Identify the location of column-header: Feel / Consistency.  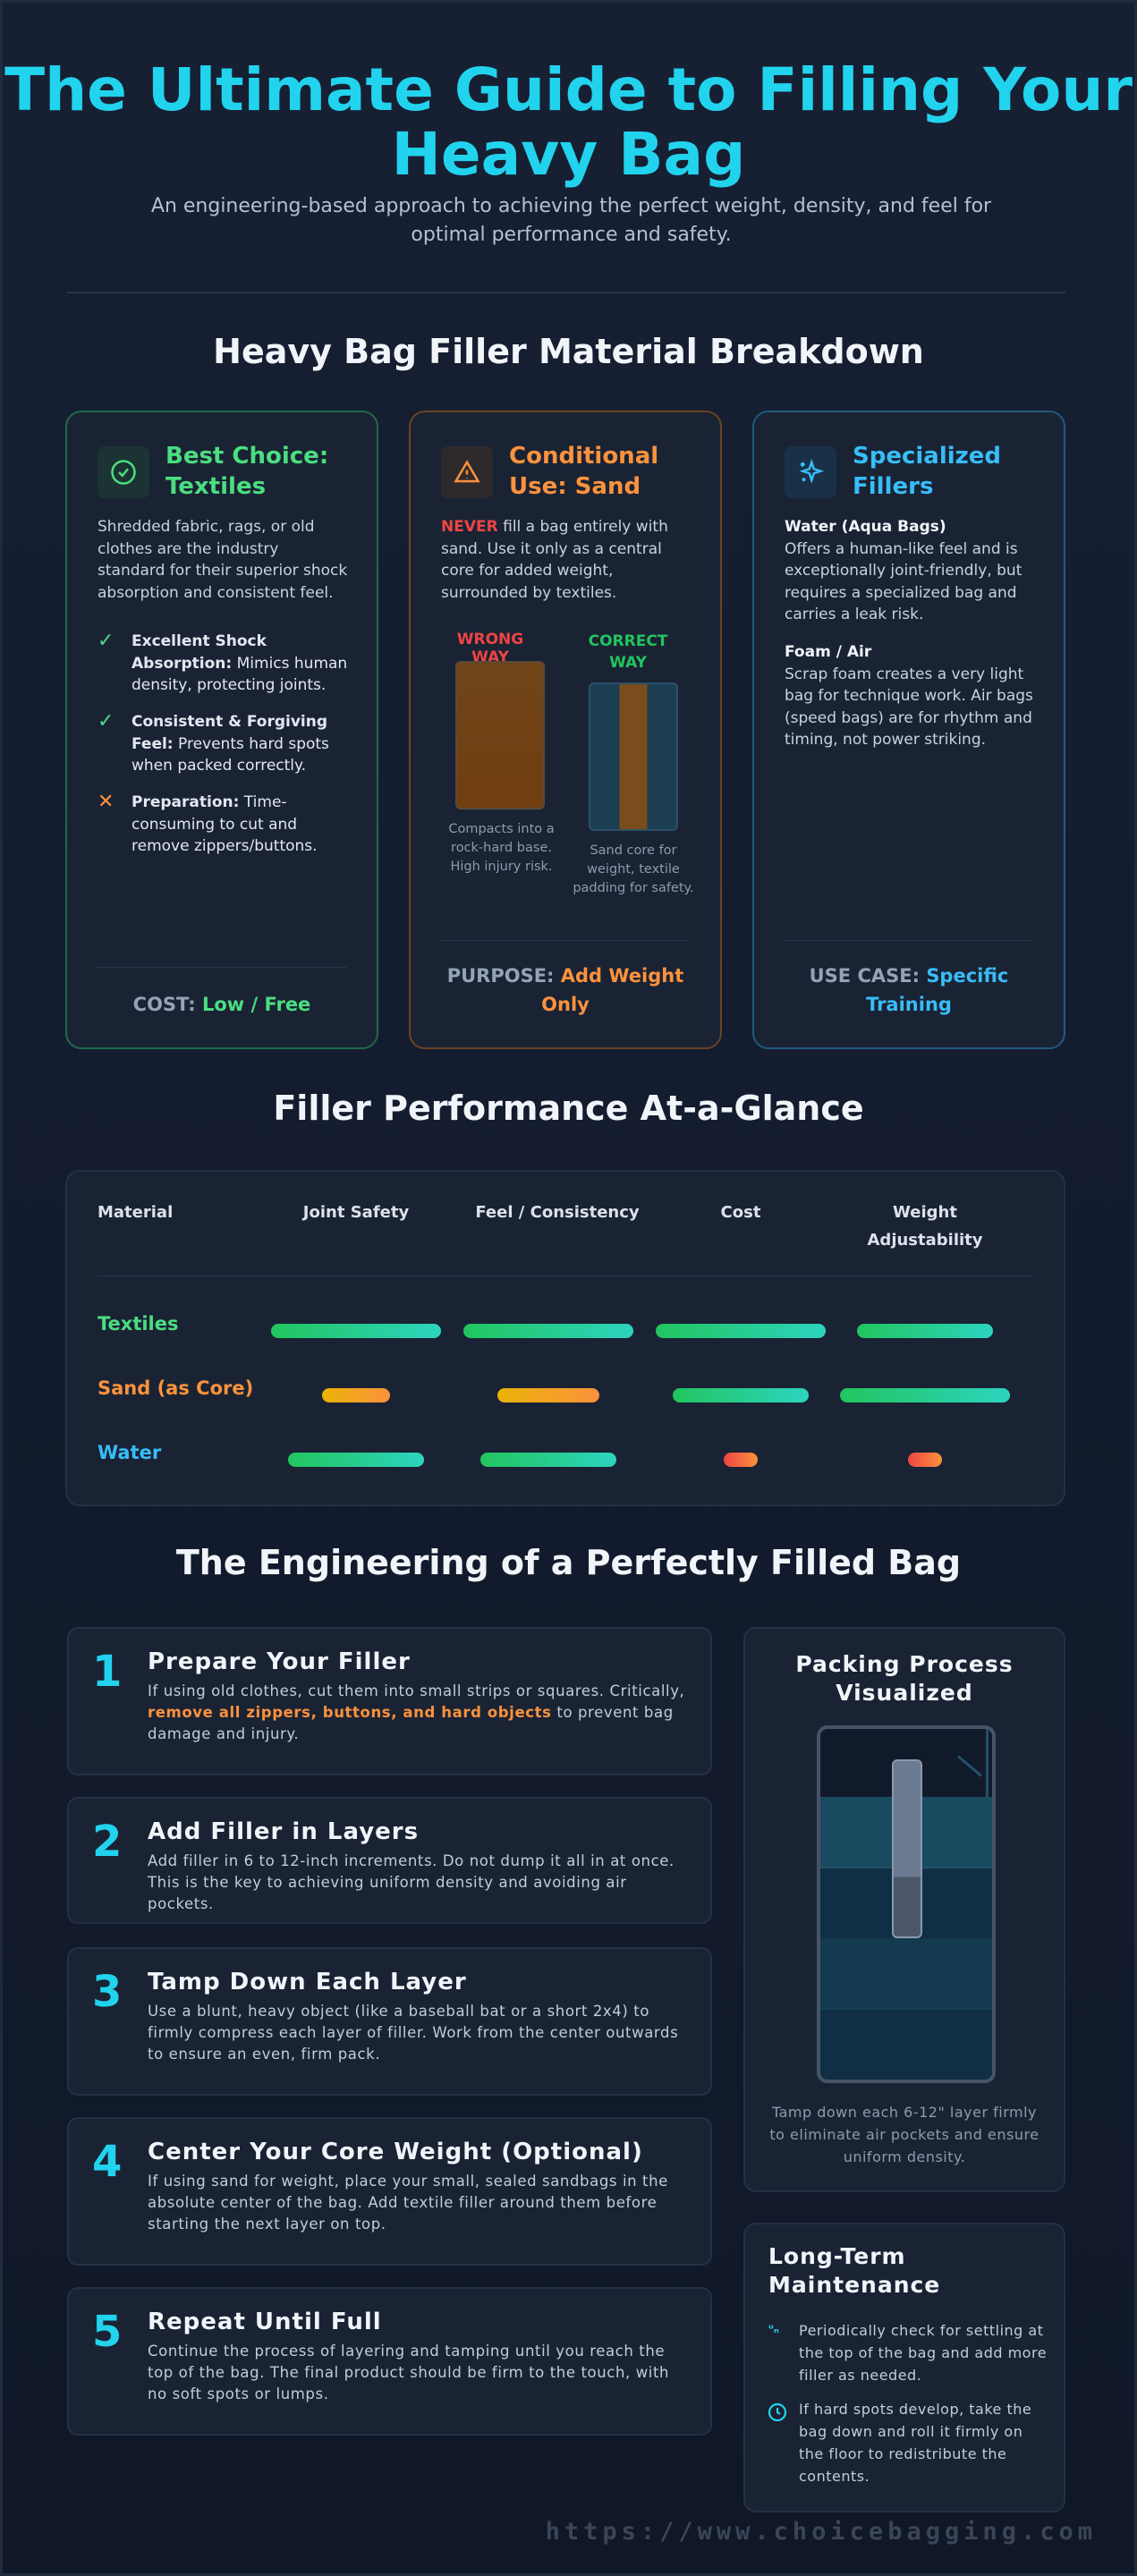
(557, 1212).